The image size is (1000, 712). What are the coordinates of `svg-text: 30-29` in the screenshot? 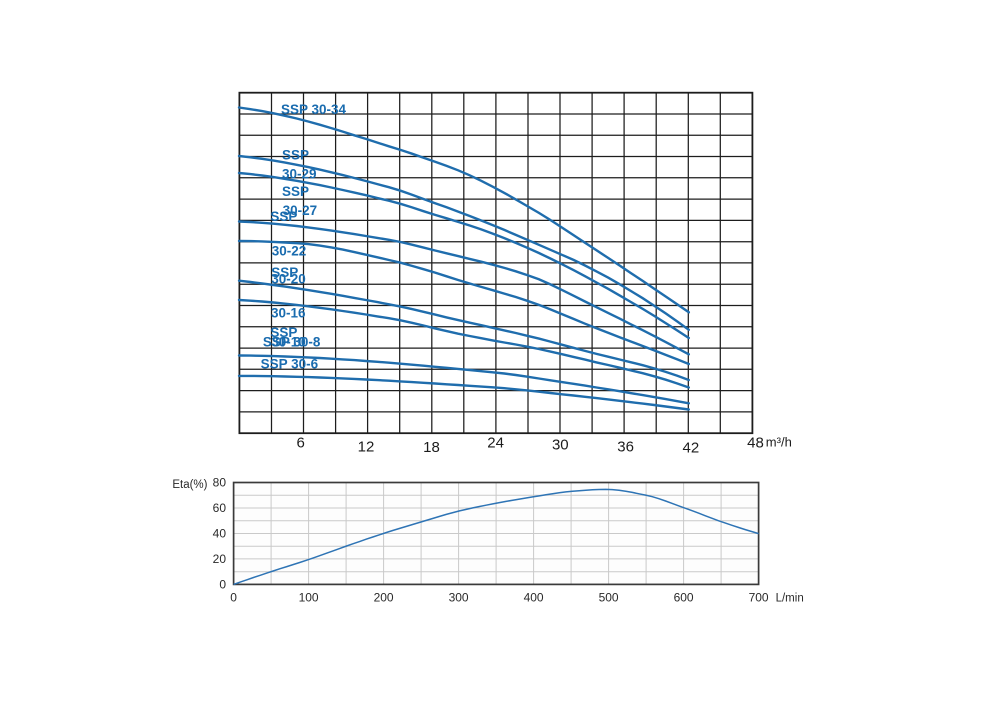 It's located at (299, 174).